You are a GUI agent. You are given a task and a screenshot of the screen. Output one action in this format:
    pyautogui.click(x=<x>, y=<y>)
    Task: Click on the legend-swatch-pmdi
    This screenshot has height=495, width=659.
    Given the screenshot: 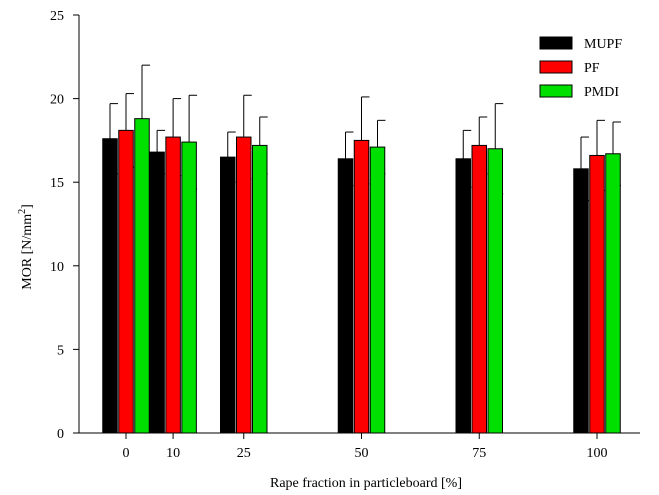 What is the action you would take?
    pyautogui.click(x=556, y=91)
    